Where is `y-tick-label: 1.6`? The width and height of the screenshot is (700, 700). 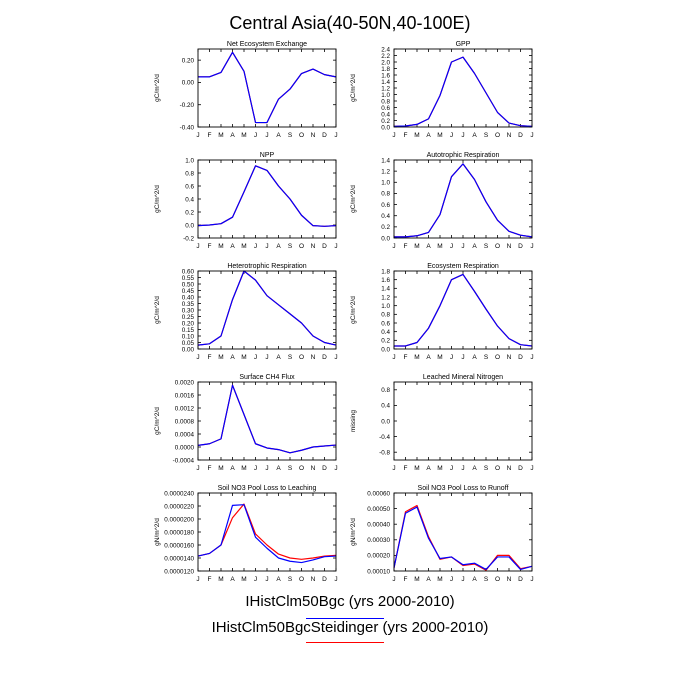
y-tick-label: 1.6 is located at coordinates (385, 280).